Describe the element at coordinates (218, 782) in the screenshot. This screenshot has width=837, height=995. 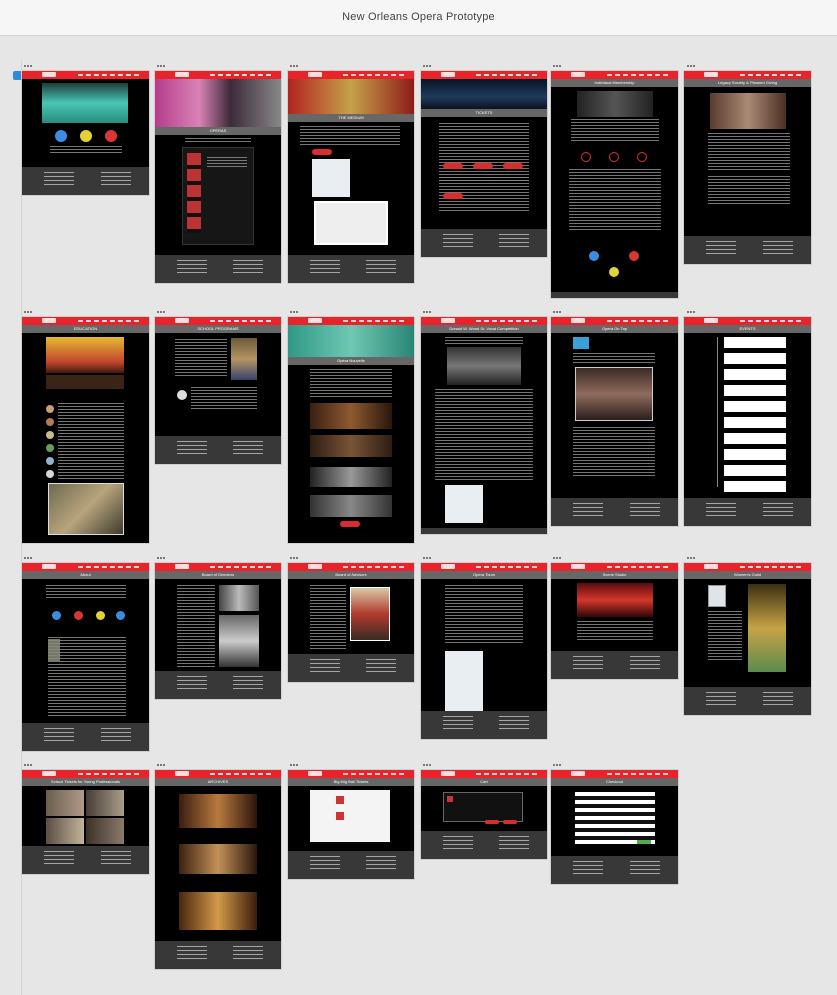
I see `page-title: ARCHIVES` at that location.